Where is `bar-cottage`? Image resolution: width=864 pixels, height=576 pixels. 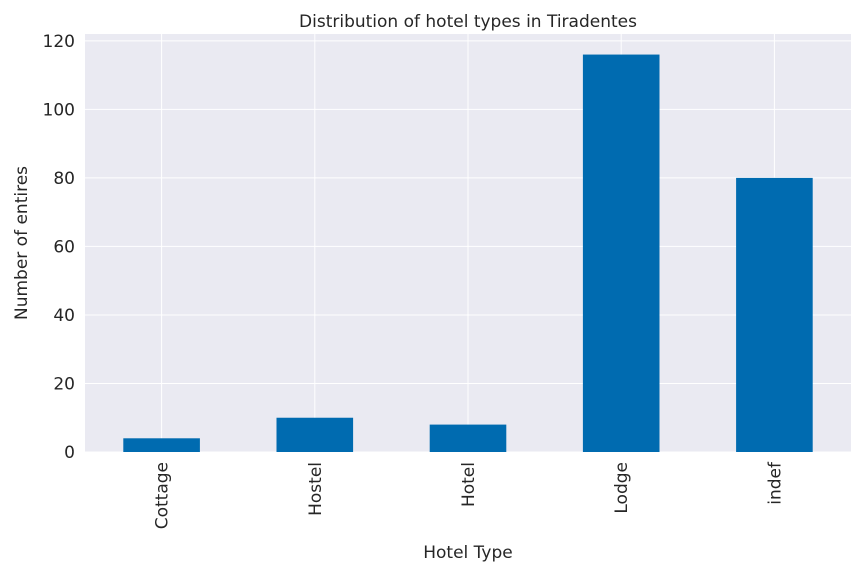
bar-cottage is located at coordinates (161, 445).